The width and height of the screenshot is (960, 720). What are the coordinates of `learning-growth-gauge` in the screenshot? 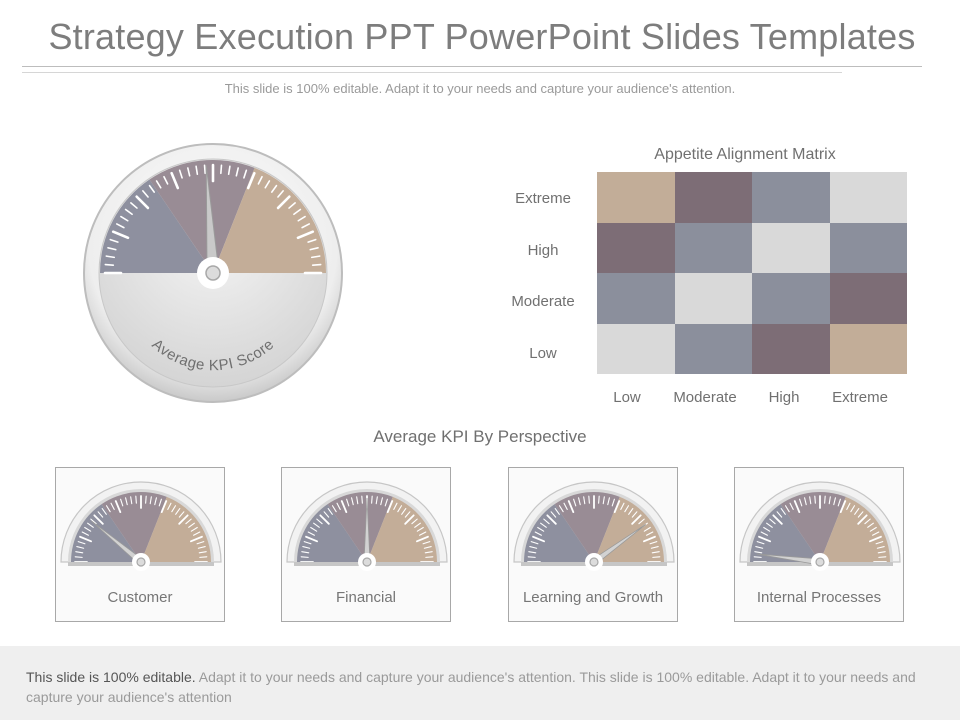 It's located at (594, 526).